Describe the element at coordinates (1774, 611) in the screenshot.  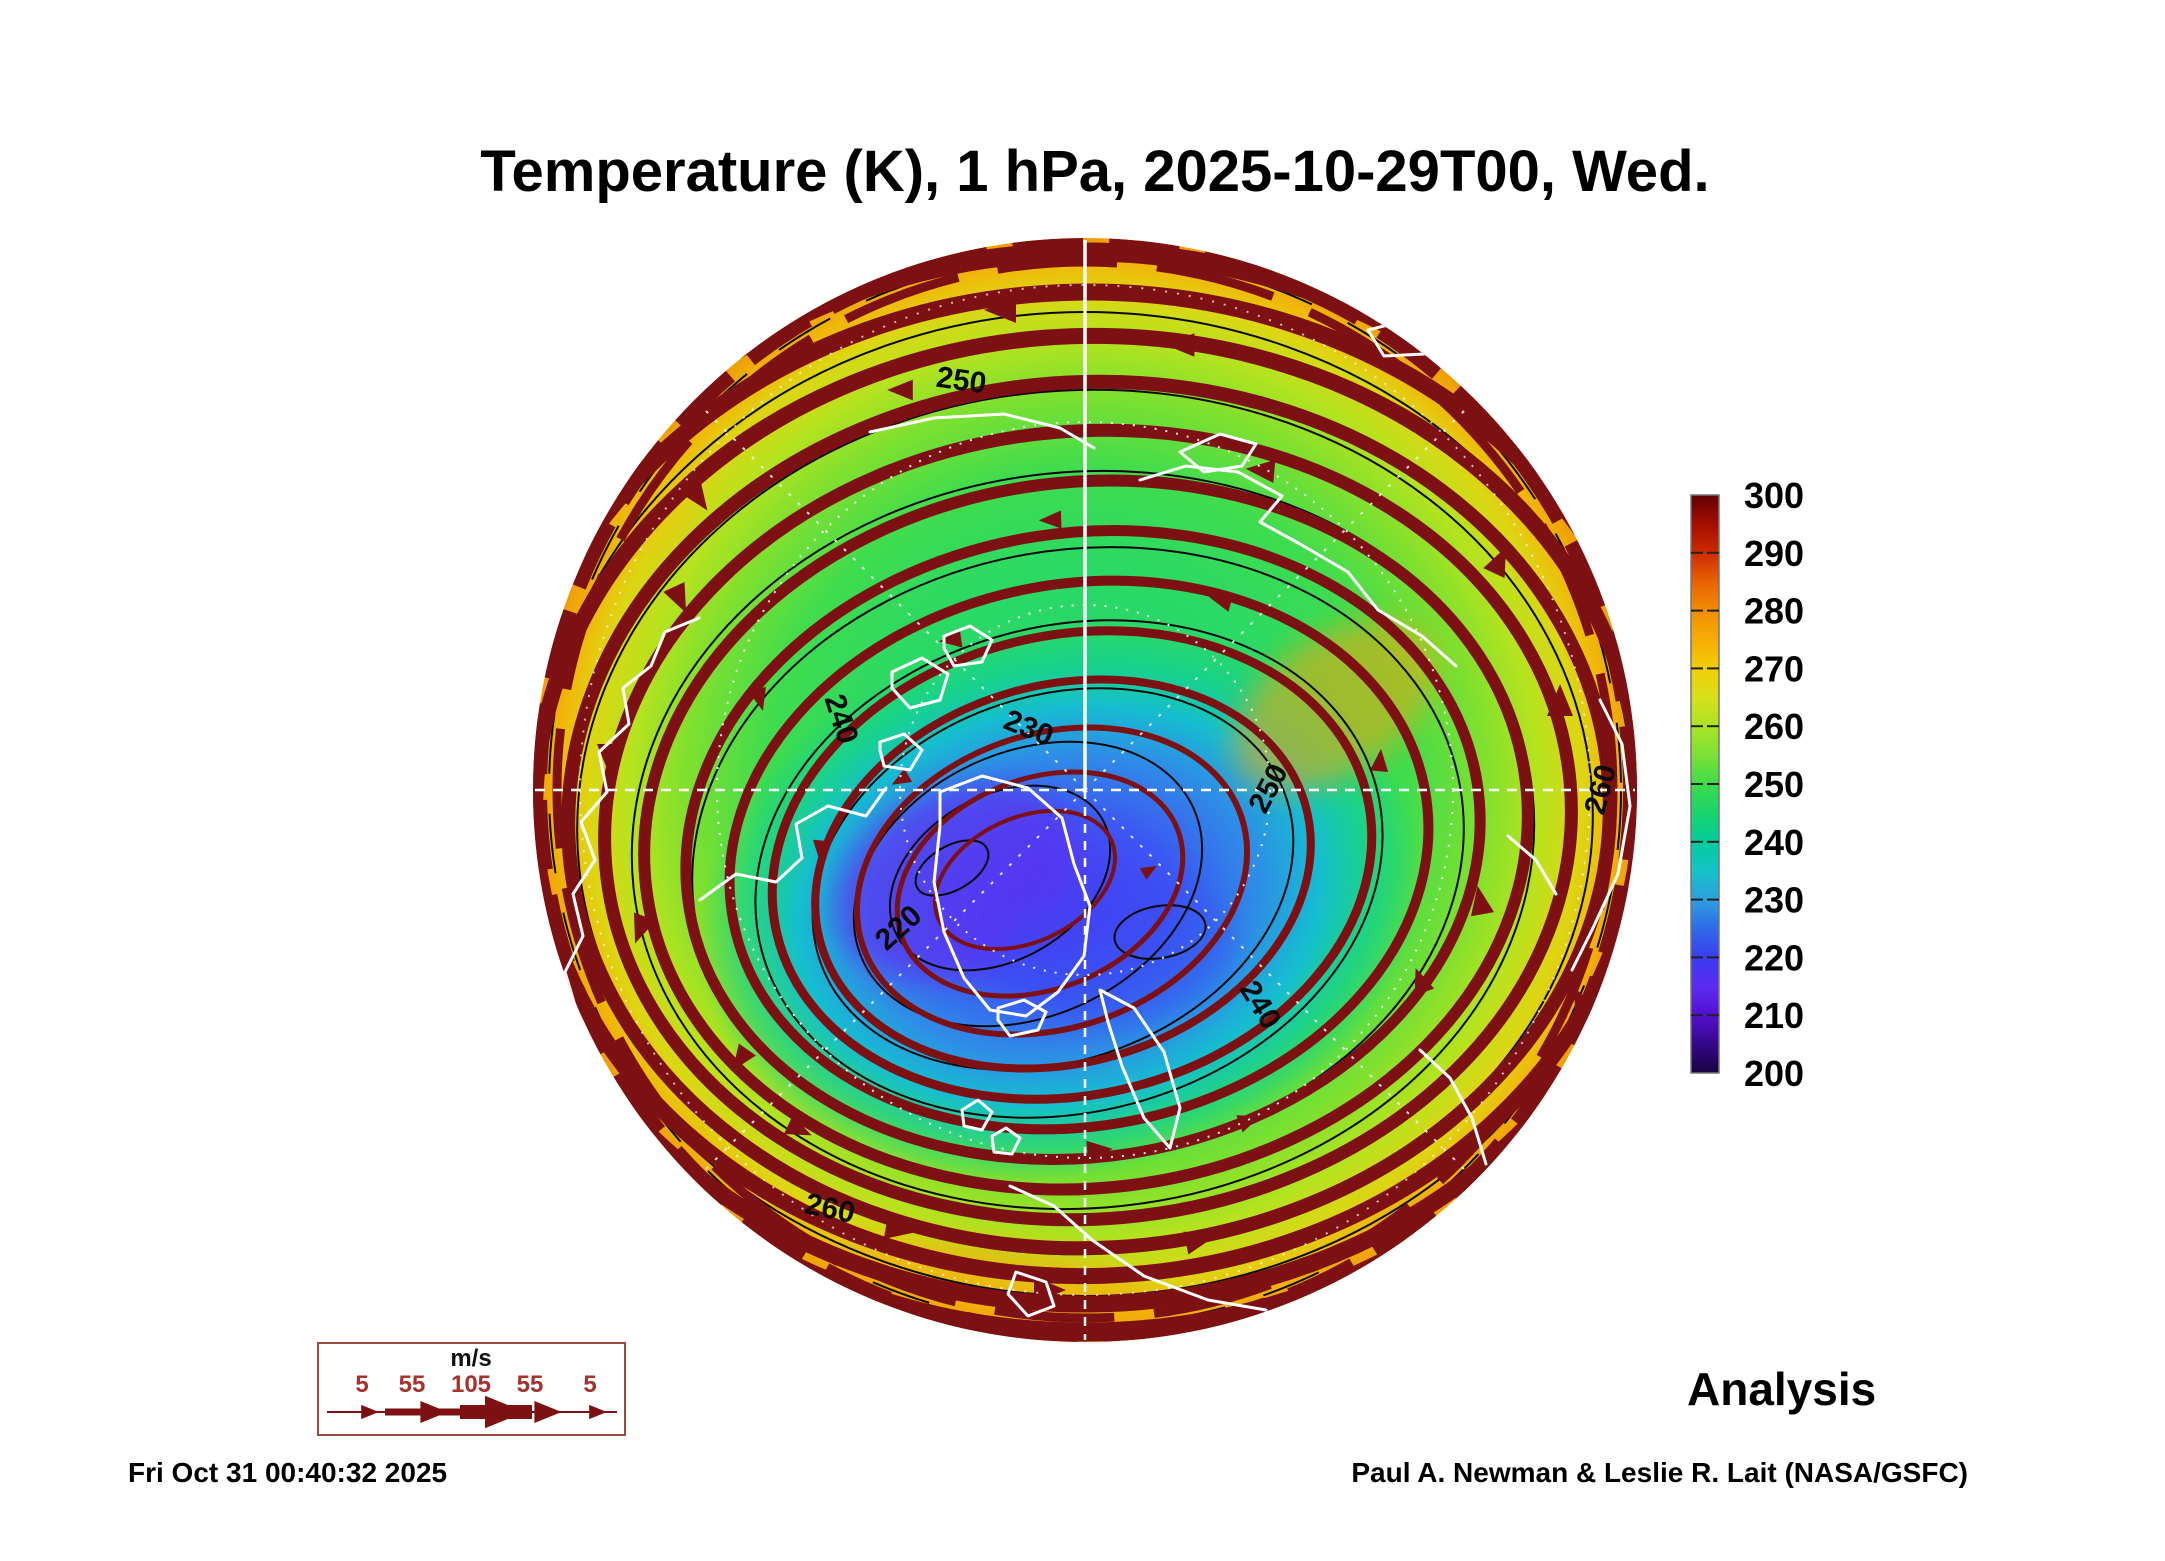
I see `colorbar-label: 280` at that location.